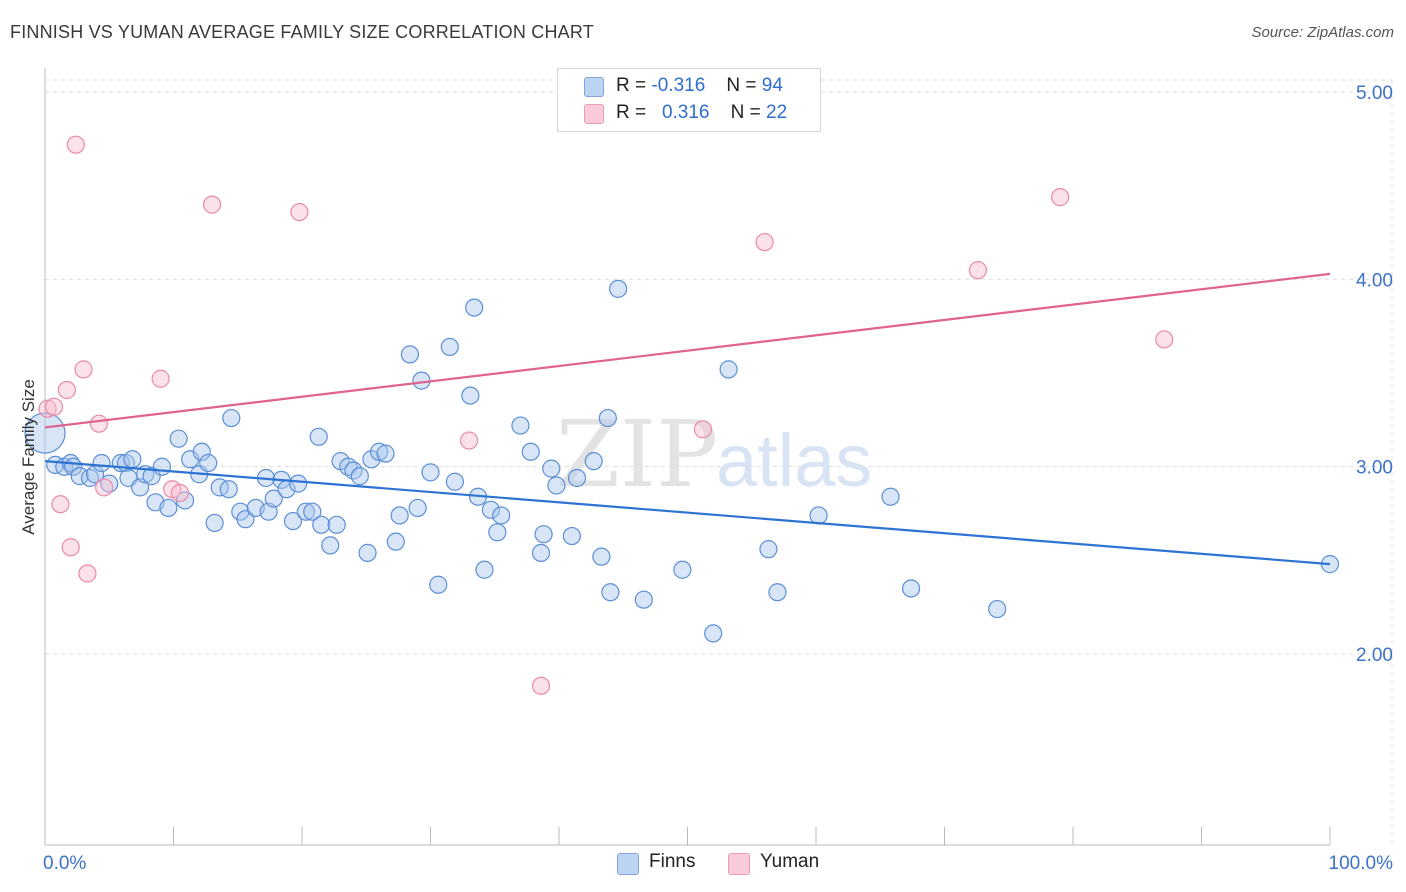  What do you see at coordinates (628, 864) in the screenshot?
I see `finns-legend-swatch` at bounding box center [628, 864].